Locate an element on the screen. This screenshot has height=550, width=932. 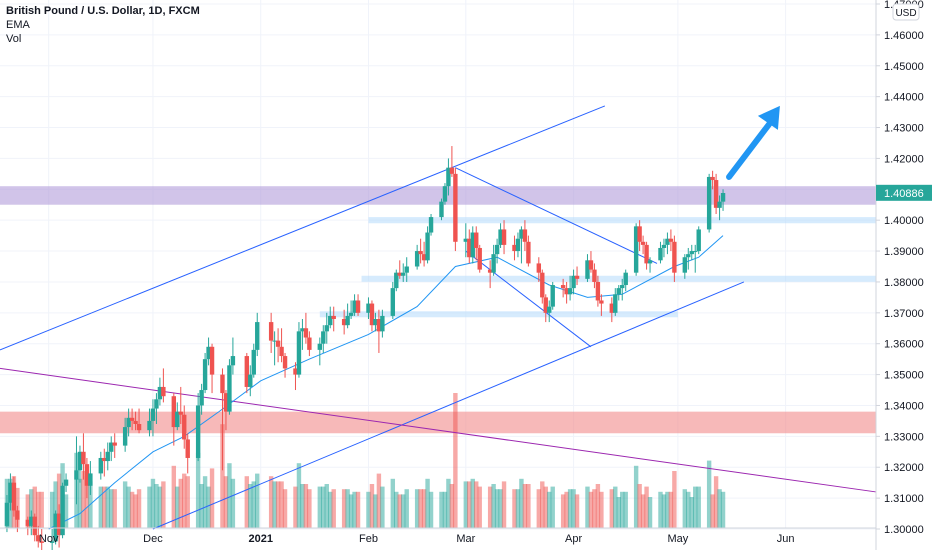
vol-legend-label: Vol is located at coordinates (14, 39).